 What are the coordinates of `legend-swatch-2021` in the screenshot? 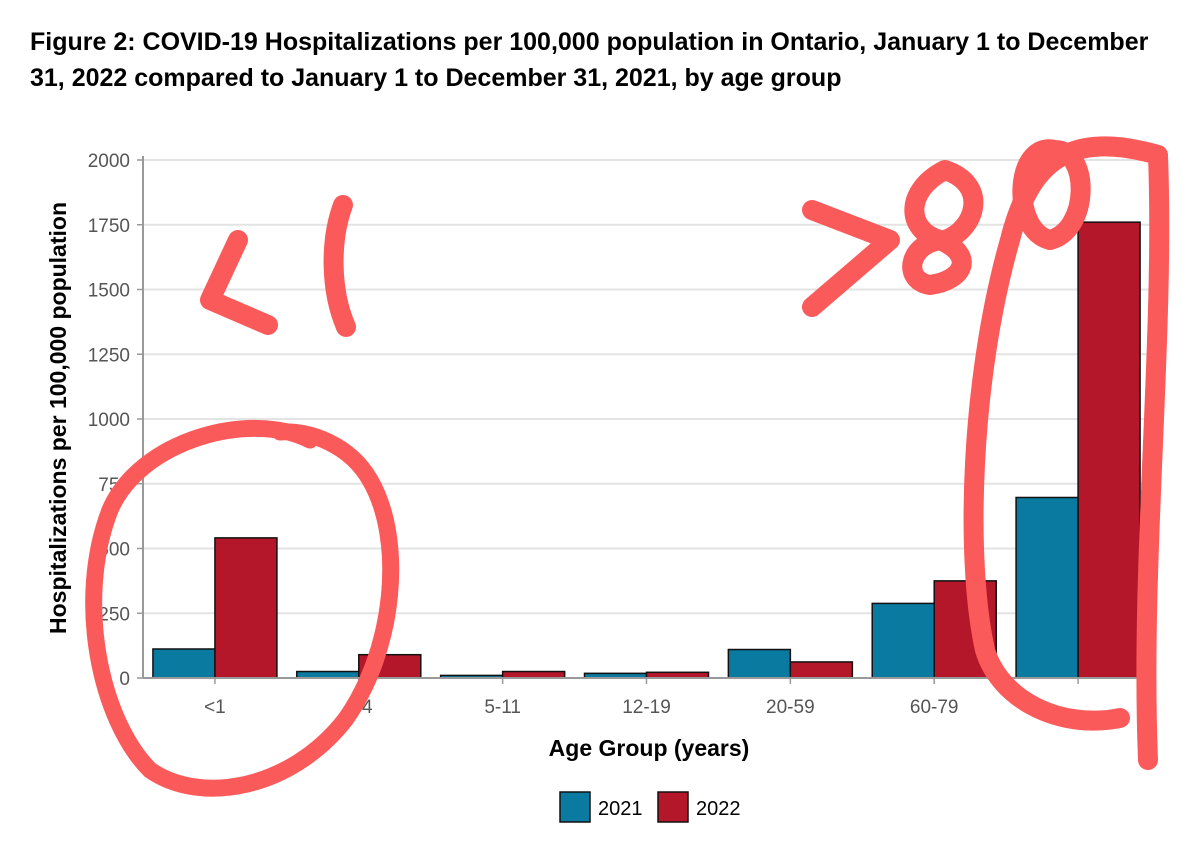 It's located at (575, 807).